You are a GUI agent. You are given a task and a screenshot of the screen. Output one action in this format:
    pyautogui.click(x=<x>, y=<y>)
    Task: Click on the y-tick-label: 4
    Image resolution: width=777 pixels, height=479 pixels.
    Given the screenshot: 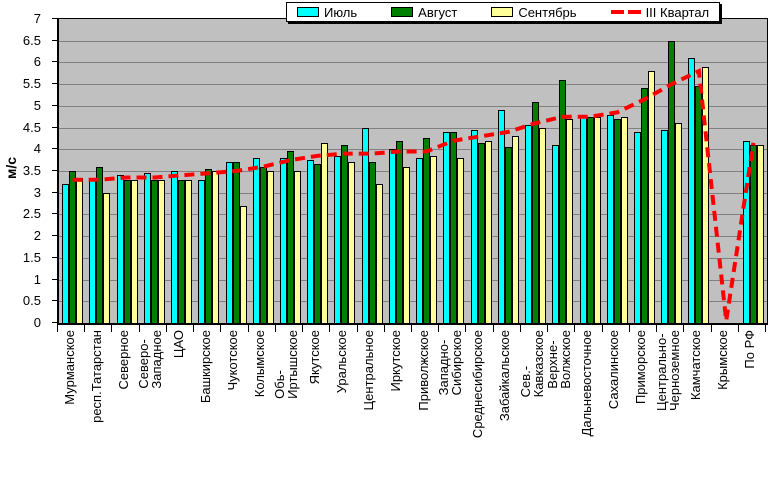 What is the action you would take?
    pyautogui.click(x=37, y=148)
    